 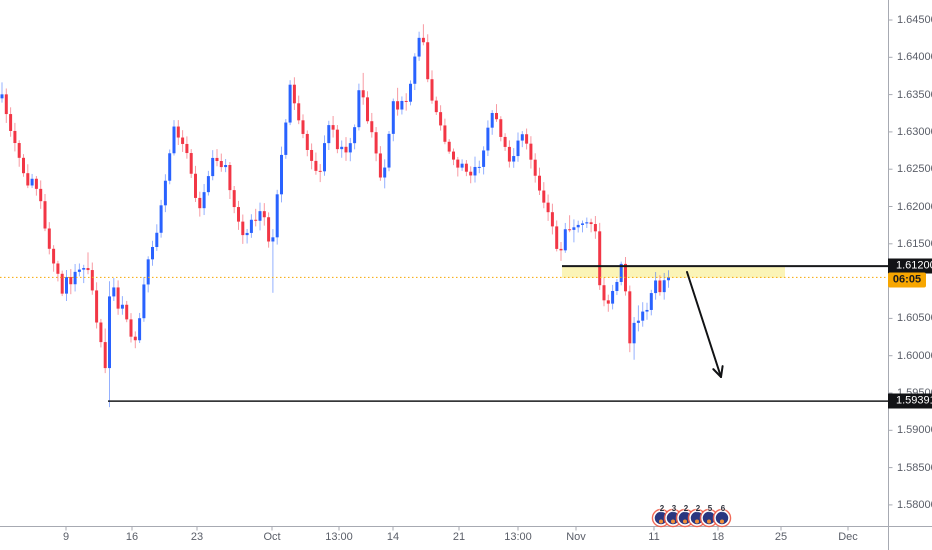 I want to click on time-tick-label: 14, so click(x=393, y=537).